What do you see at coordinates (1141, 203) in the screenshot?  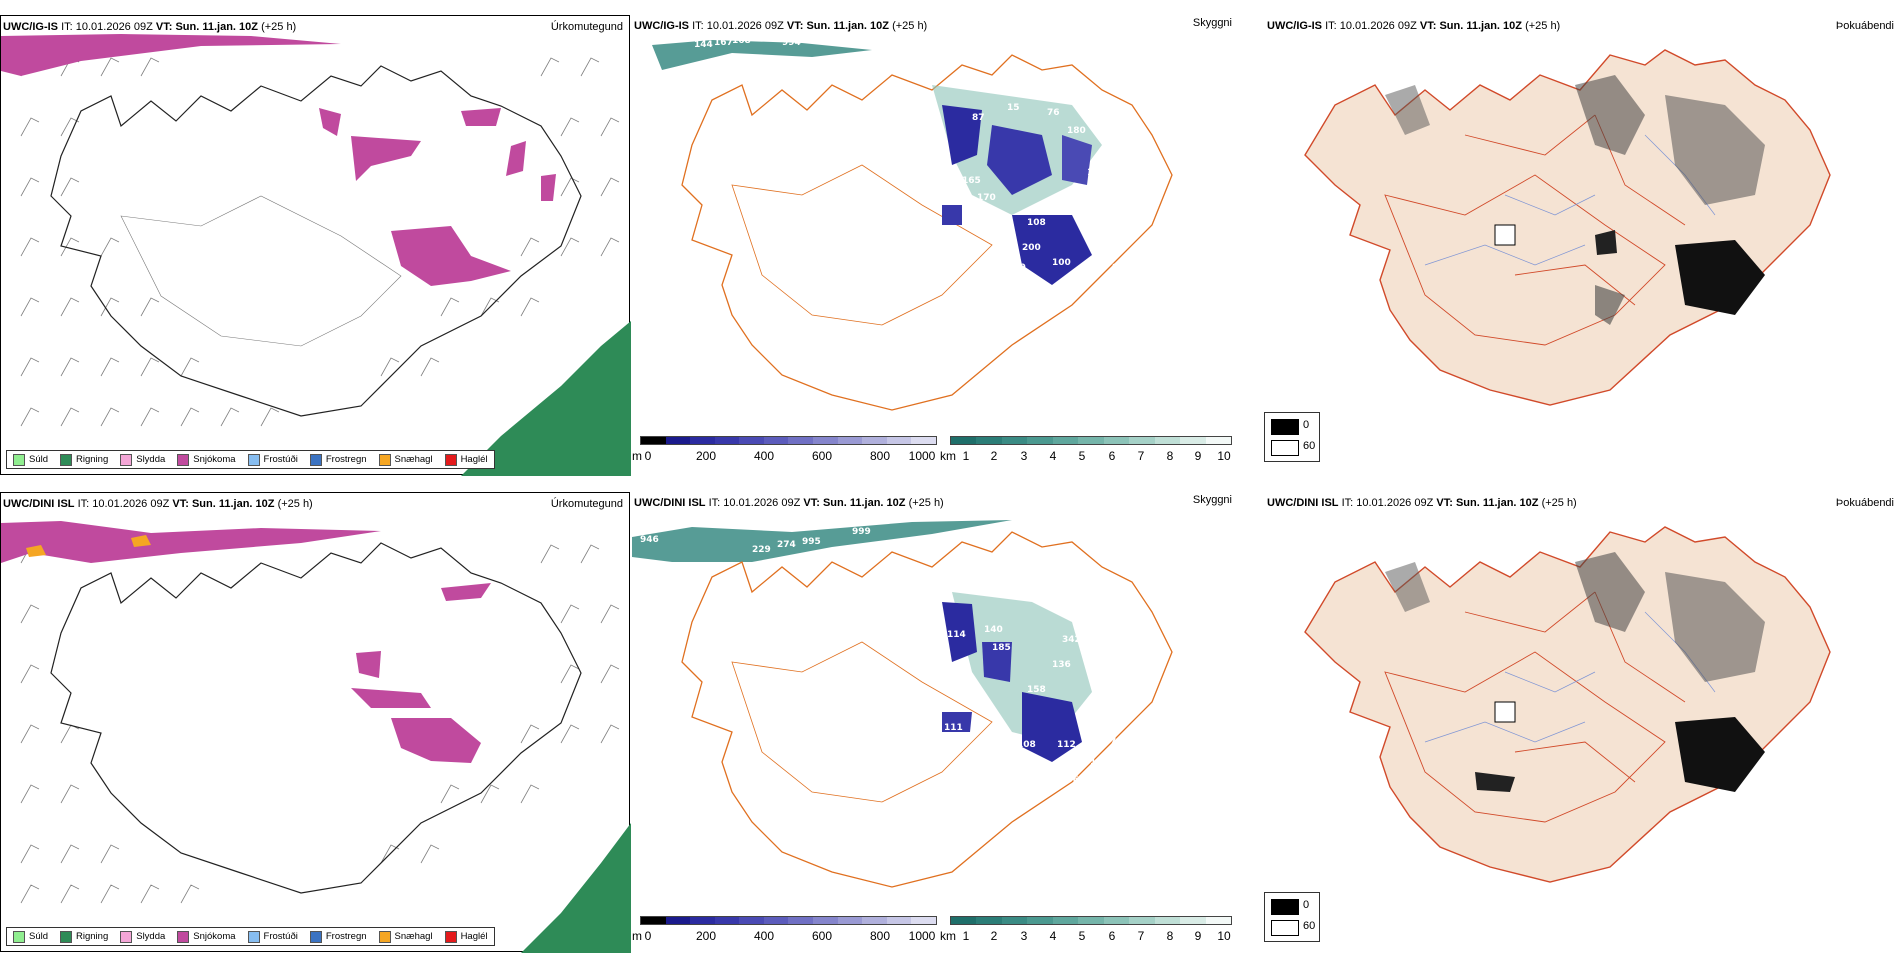 I see `cloud-label: 129` at bounding box center [1141, 203].